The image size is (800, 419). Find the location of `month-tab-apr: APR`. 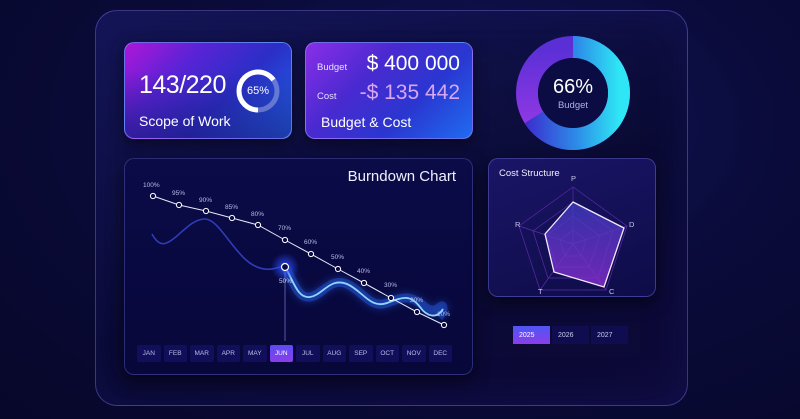

month-tab-apr: APR is located at coordinates (228, 353).